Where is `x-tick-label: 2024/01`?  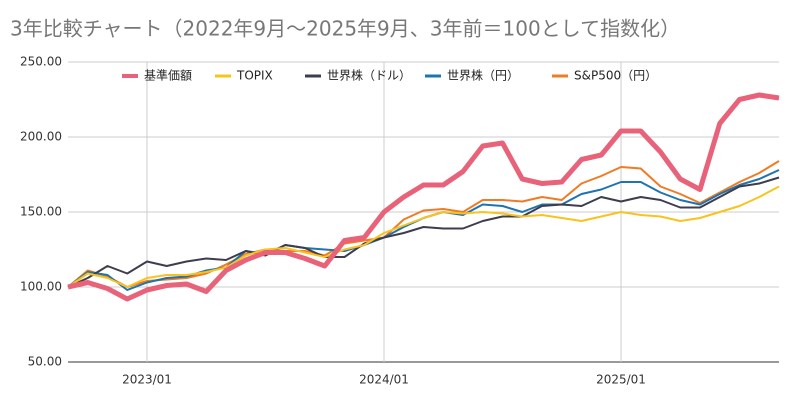
x-tick-label: 2024/01 is located at coordinates (384, 380).